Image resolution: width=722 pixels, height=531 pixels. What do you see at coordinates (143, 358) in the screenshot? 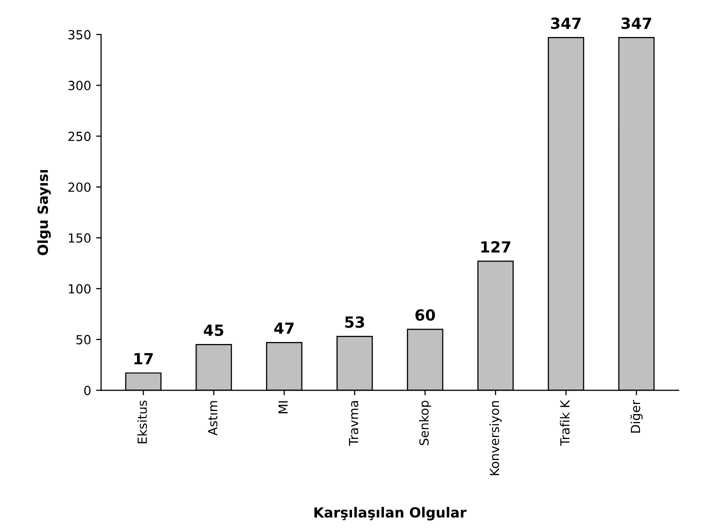
I see `data-label: 17` at bounding box center [143, 358].